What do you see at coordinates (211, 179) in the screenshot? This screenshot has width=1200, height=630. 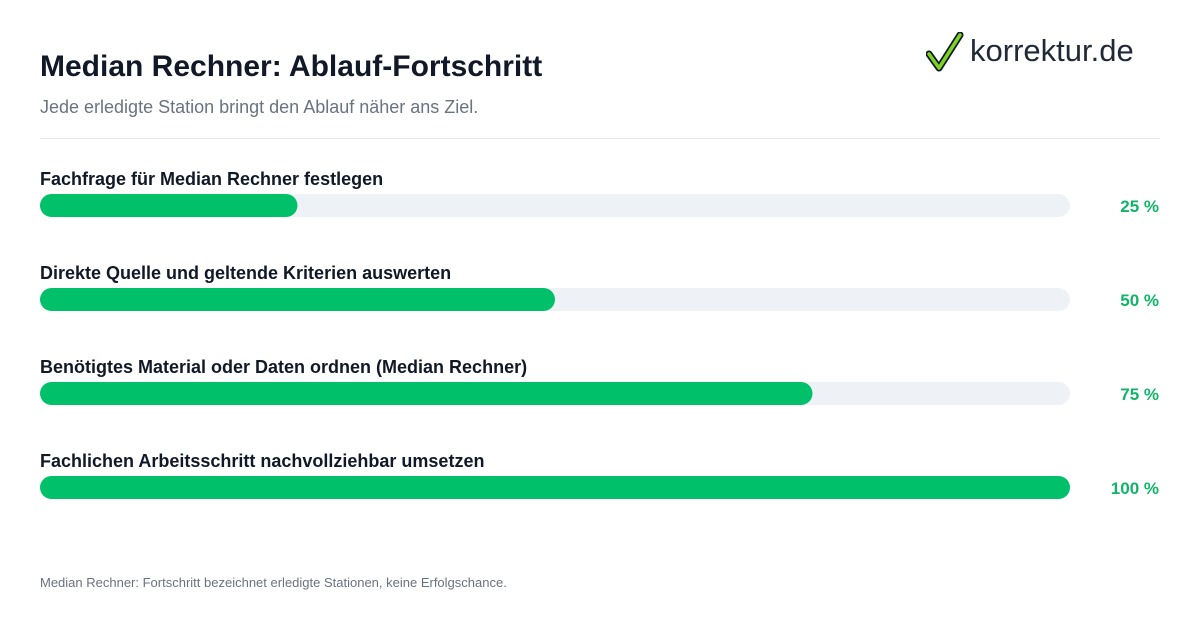 I see `bar-label: Fachfrage für Median Rechner festlegen` at bounding box center [211, 179].